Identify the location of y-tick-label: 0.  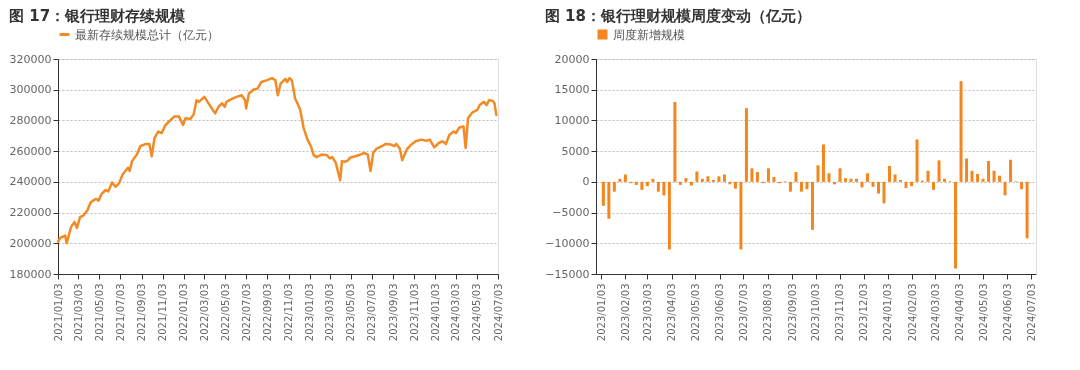
(586, 182).